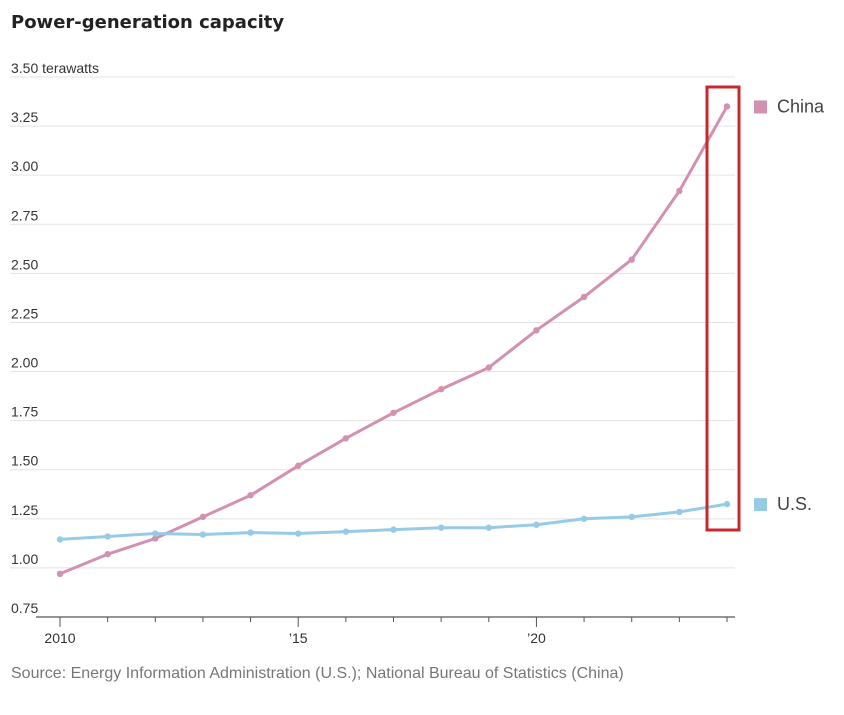 Image resolution: width=844 pixels, height=715 pixels. I want to click on x-tick-label: 2010, so click(59, 638).